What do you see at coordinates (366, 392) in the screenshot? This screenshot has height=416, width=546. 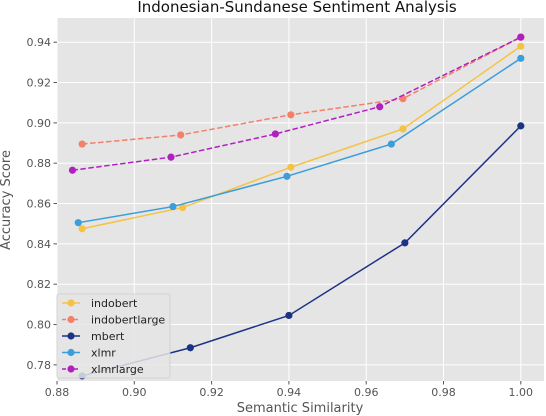 I see `x-tick-label: 0.96` at bounding box center [366, 392].